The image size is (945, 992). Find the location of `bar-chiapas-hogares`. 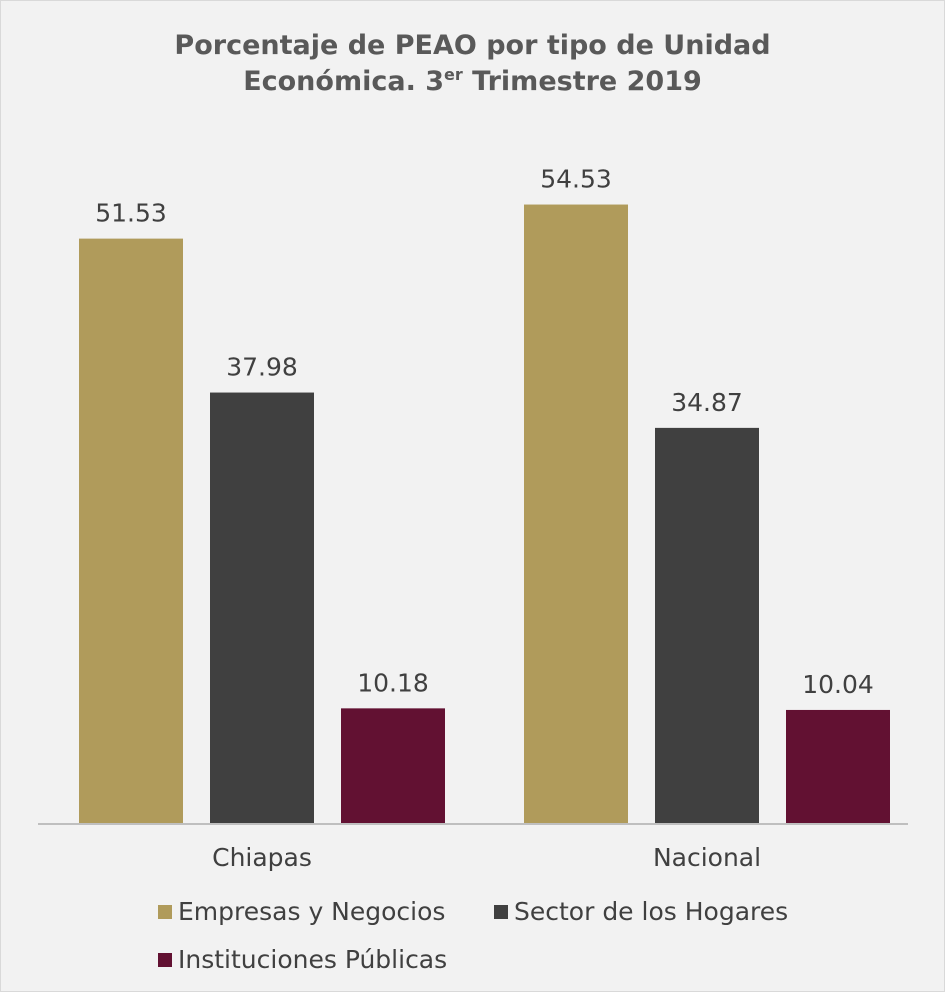

bar-chiapas-hogares is located at coordinates (262, 608).